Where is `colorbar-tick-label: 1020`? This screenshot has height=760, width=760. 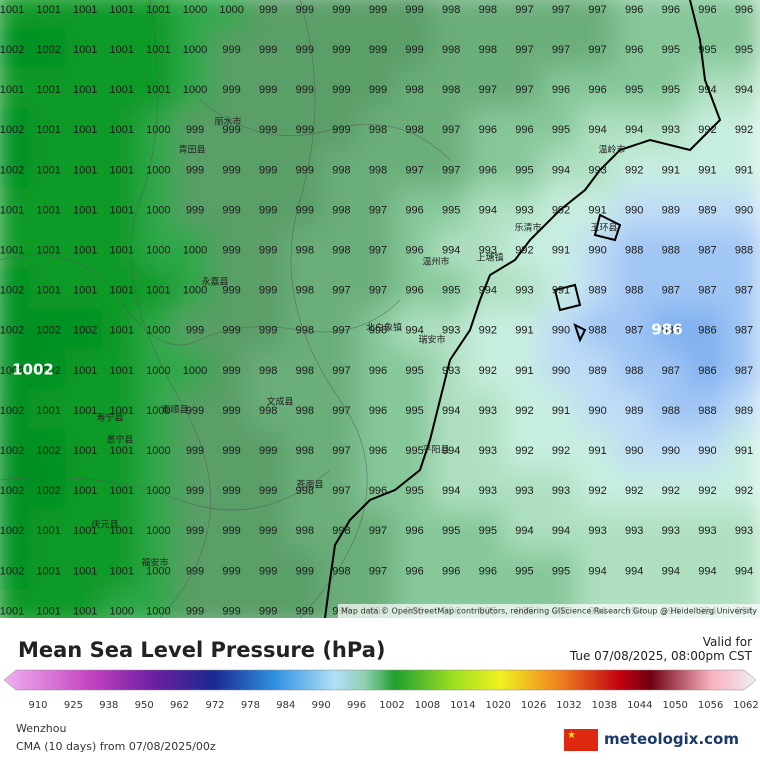 colorbar-tick-label: 1020 is located at coordinates (497, 705).